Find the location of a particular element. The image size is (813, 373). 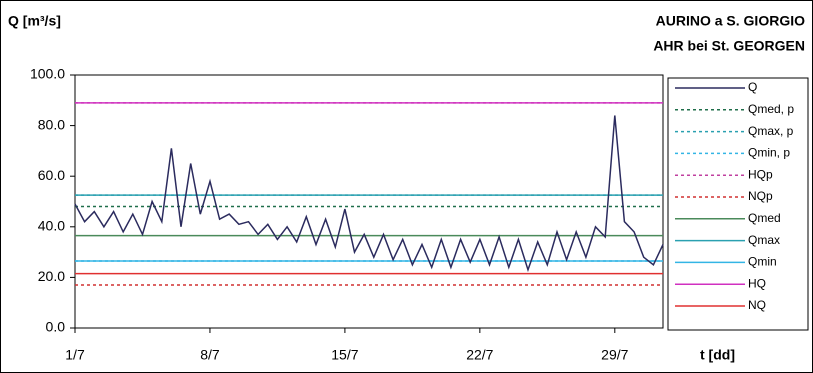

y-tick-label: 20.0 is located at coordinates (51, 276).